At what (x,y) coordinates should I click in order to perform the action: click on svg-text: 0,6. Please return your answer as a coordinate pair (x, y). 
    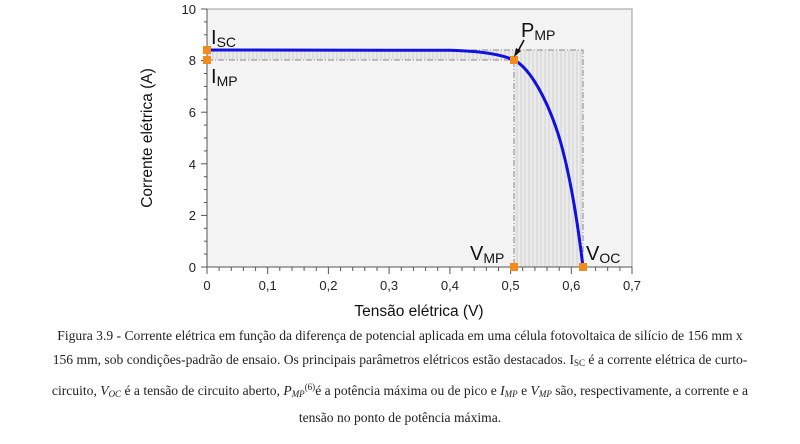
    Looking at the image, I should click on (571, 285).